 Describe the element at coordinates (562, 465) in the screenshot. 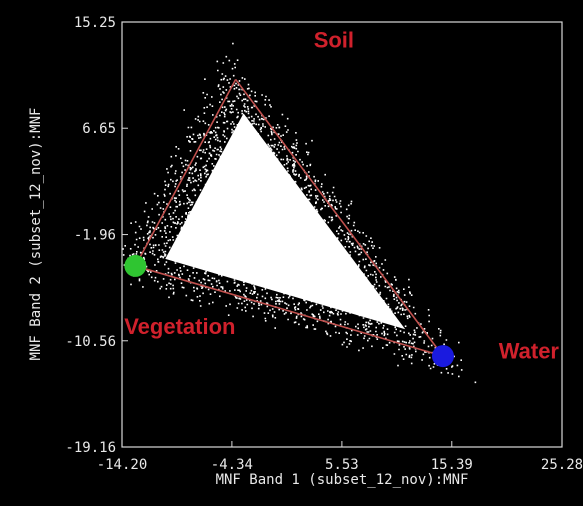

I see `x-tick-label: 25.28` at that location.